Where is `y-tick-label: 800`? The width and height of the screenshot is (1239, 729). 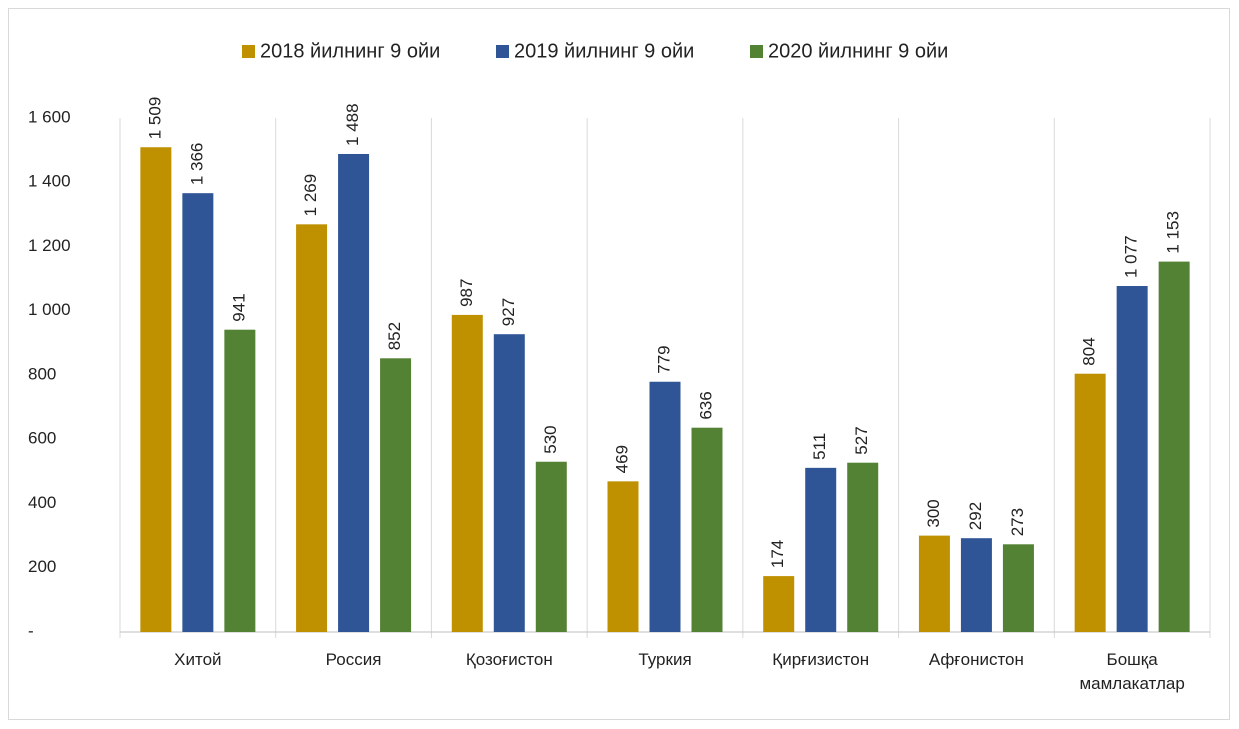
y-tick-label: 800 is located at coordinates (42, 373).